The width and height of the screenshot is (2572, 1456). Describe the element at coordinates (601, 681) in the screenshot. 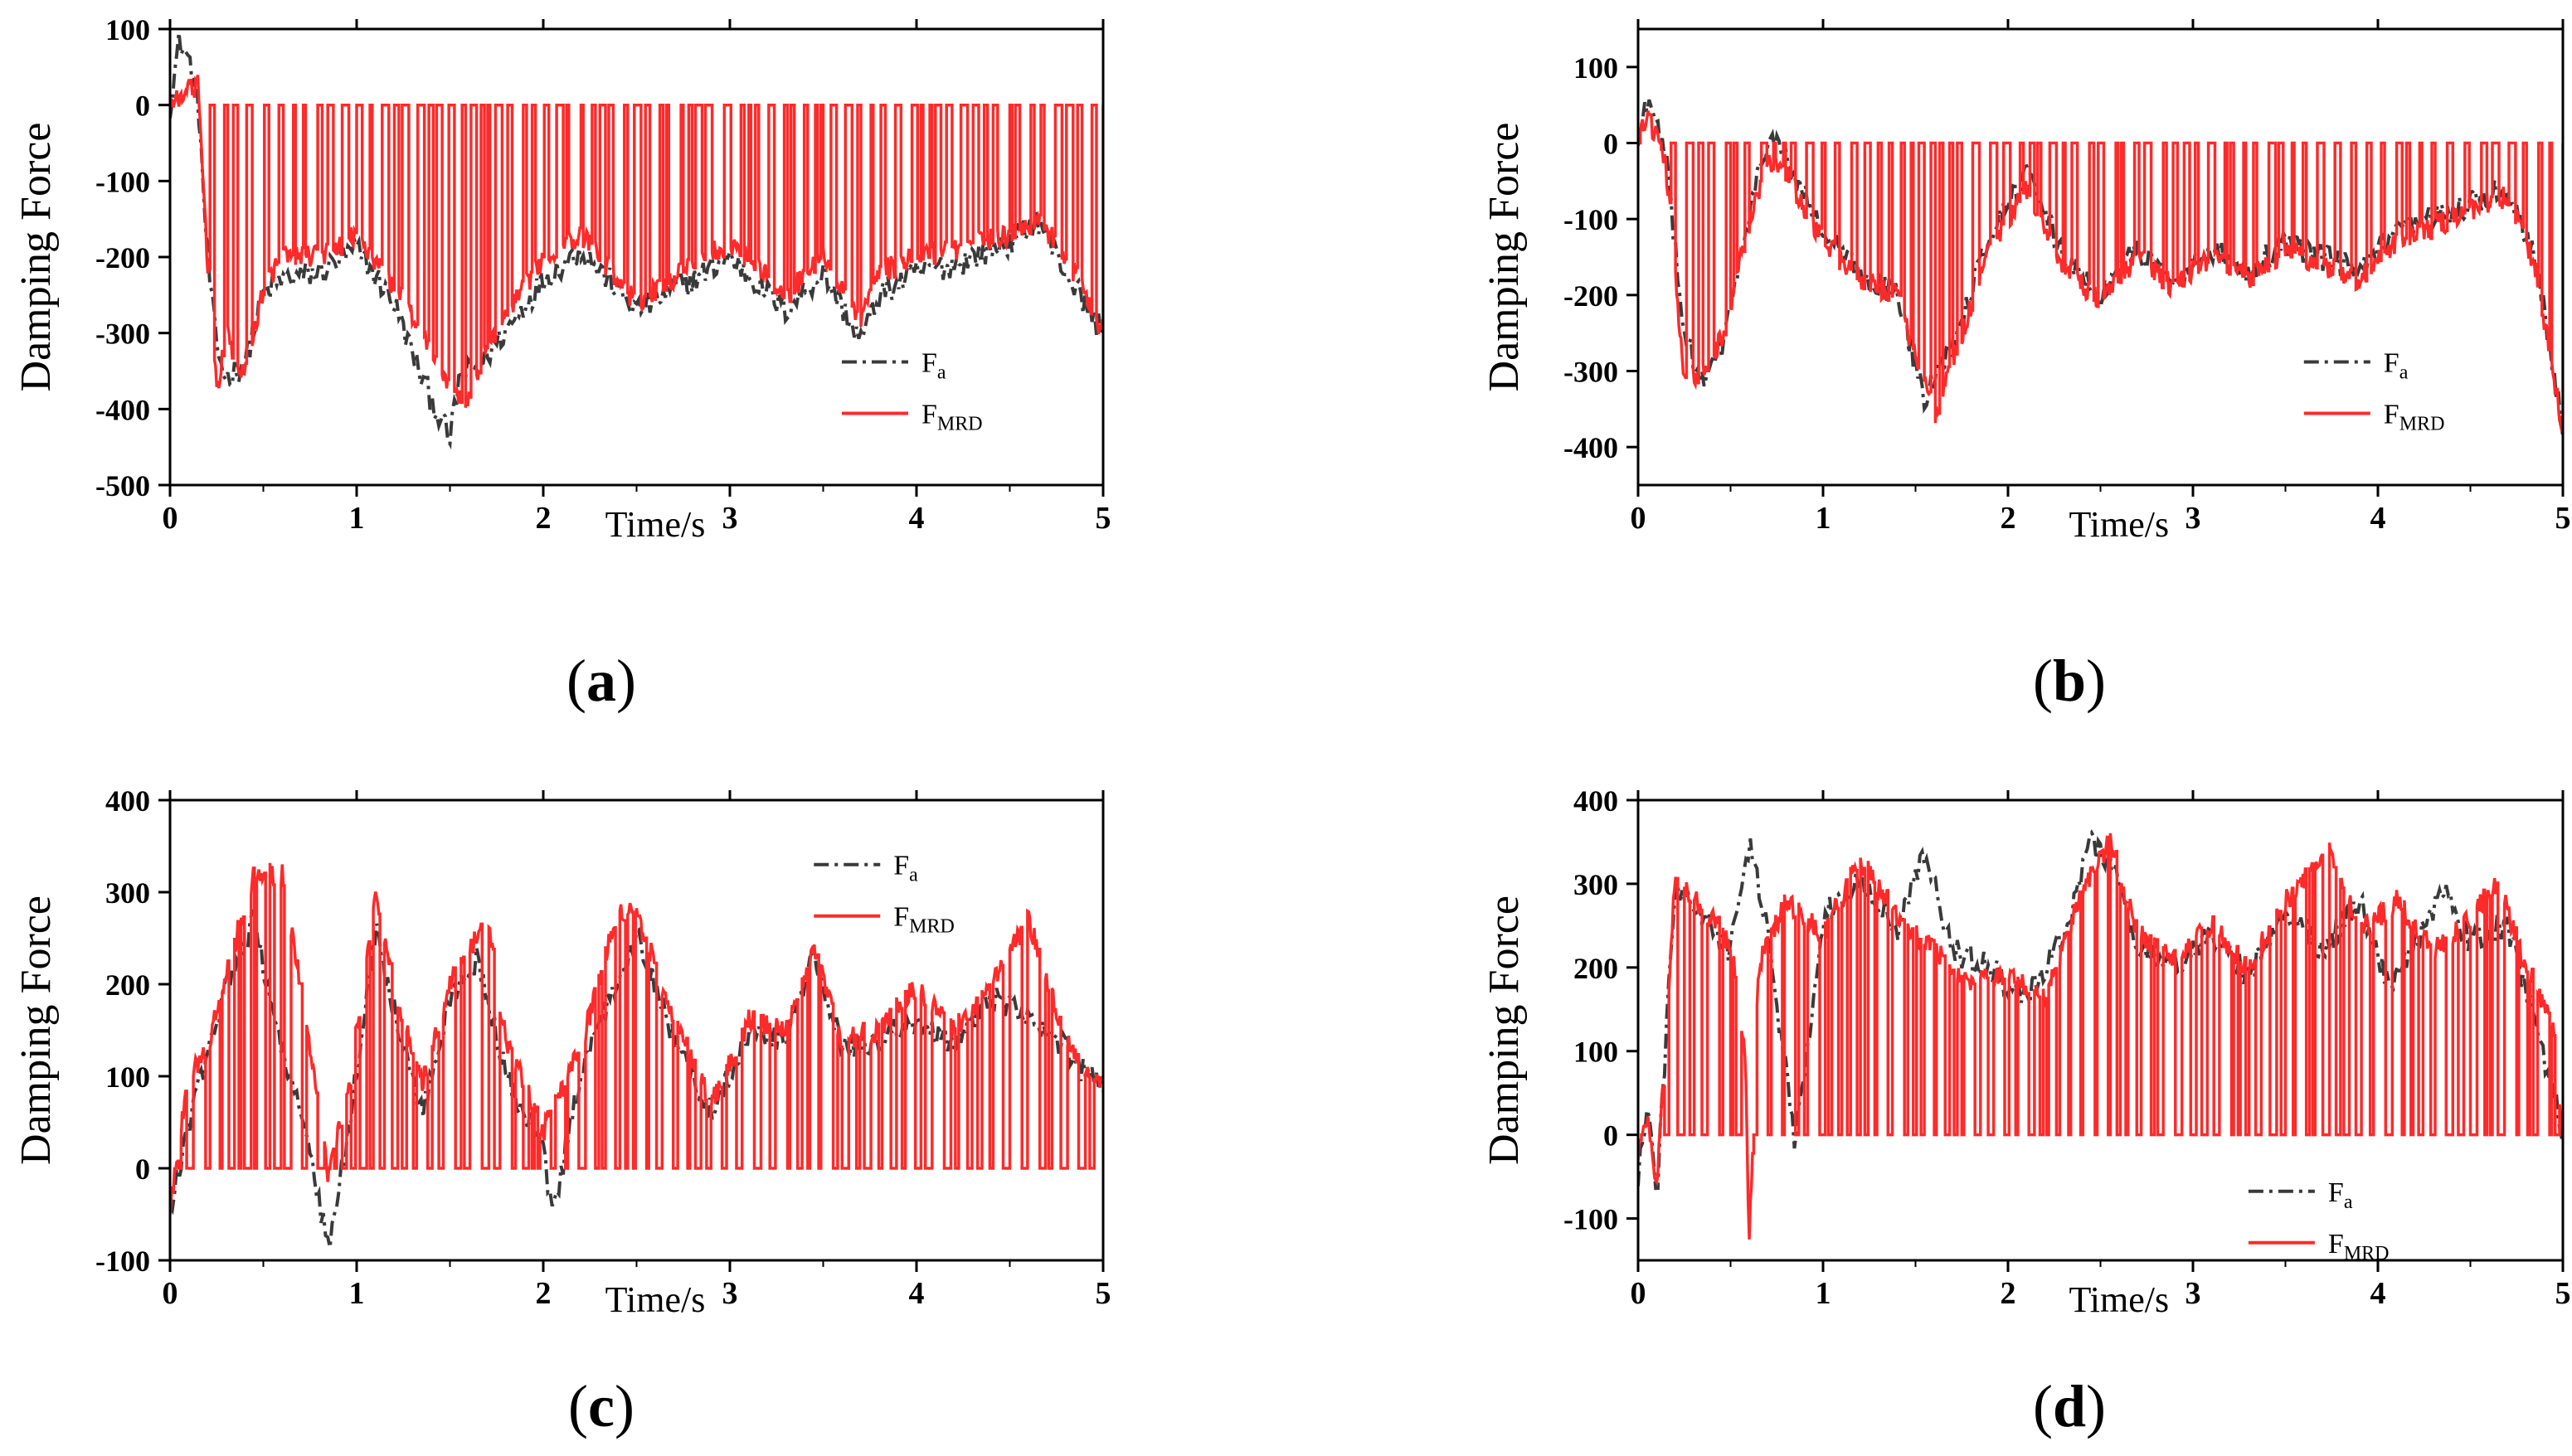

I see `panel-label-a: (a)` at that location.